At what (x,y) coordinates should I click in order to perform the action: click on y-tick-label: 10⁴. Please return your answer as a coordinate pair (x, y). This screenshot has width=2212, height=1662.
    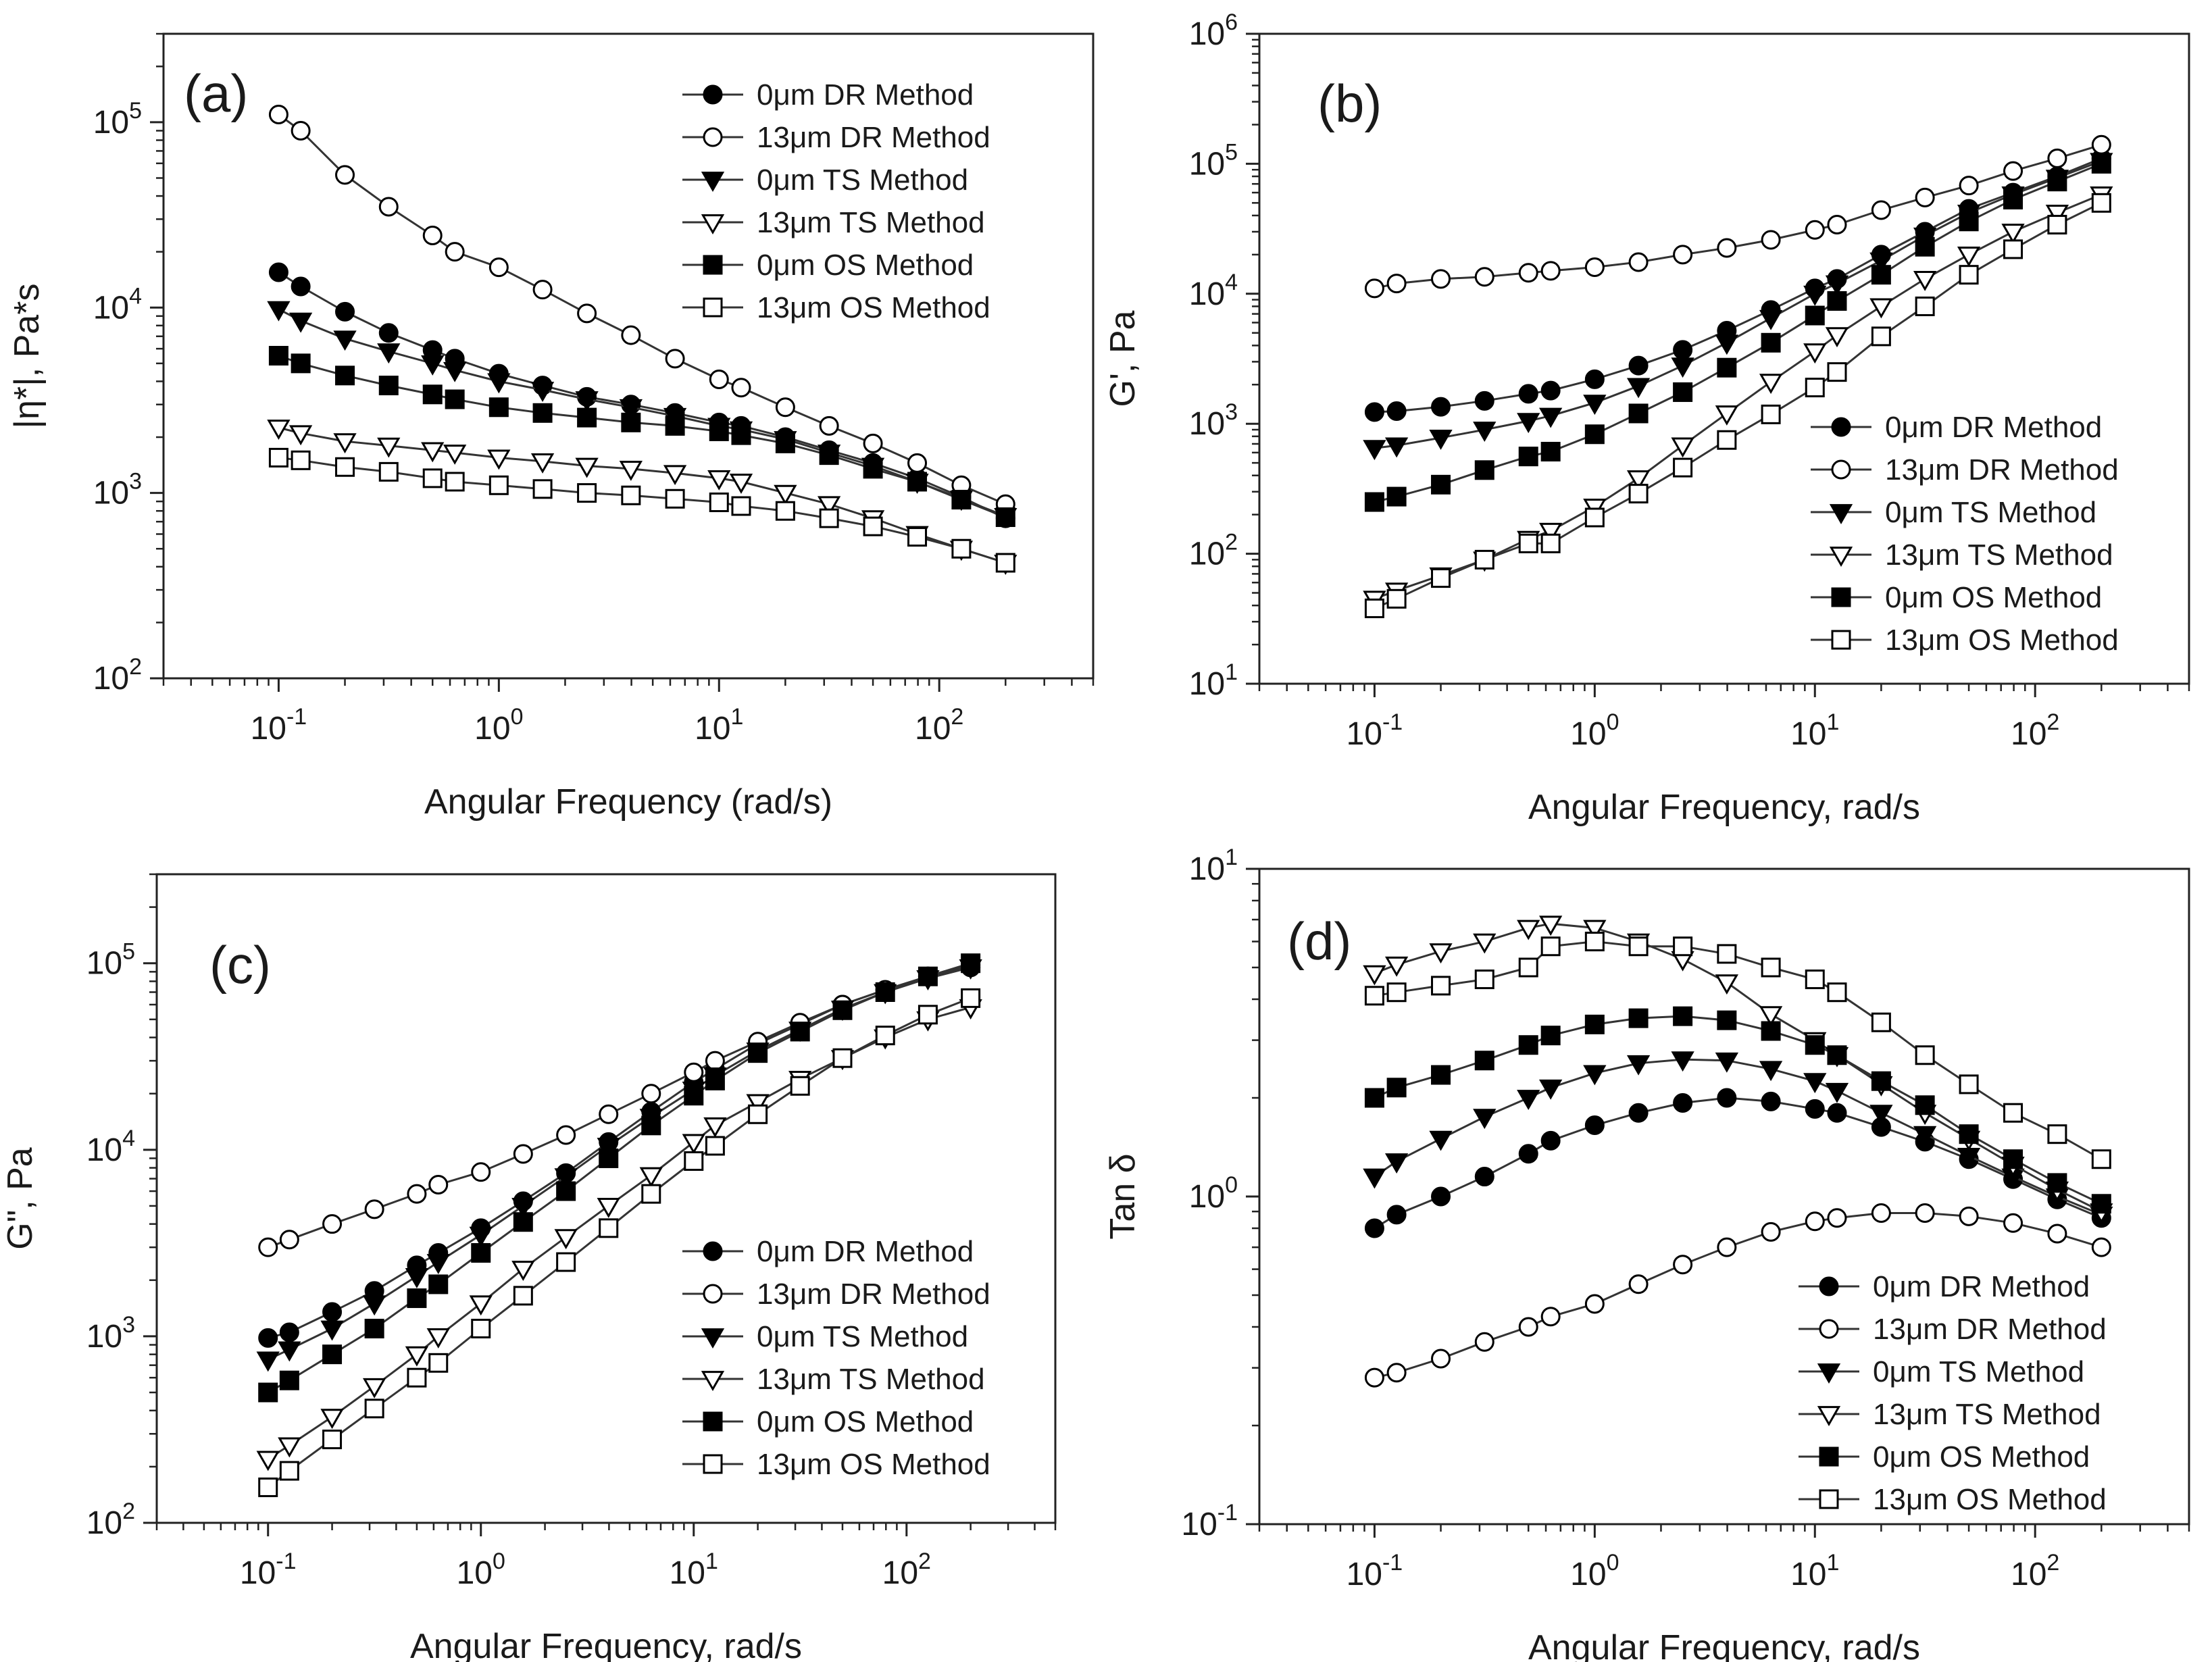
    Looking at the image, I should click on (117, 304).